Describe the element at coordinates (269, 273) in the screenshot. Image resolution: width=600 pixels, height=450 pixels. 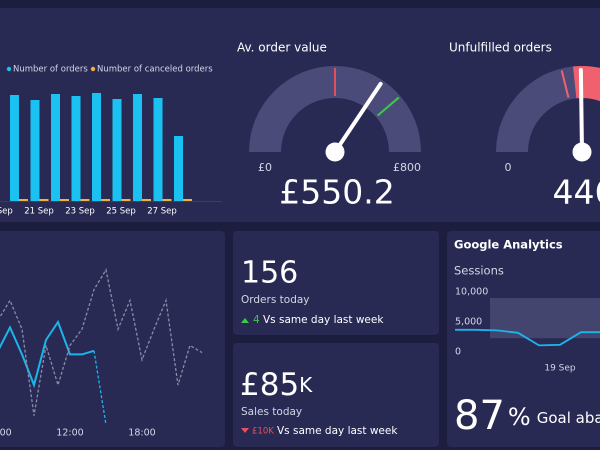
I see `kpi-value: 156` at that location.